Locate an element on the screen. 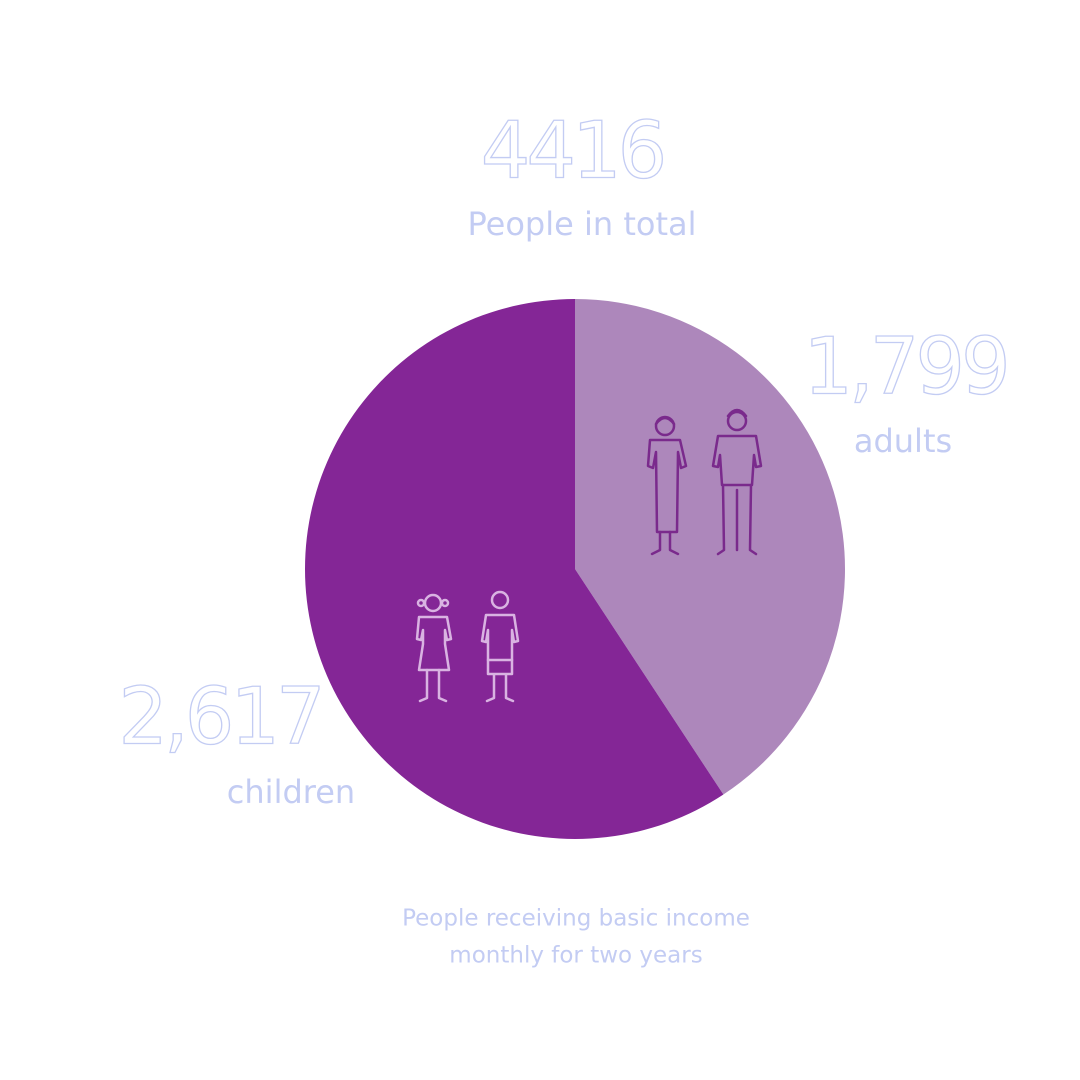  total-value: 4416 is located at coordinates (572, 151).